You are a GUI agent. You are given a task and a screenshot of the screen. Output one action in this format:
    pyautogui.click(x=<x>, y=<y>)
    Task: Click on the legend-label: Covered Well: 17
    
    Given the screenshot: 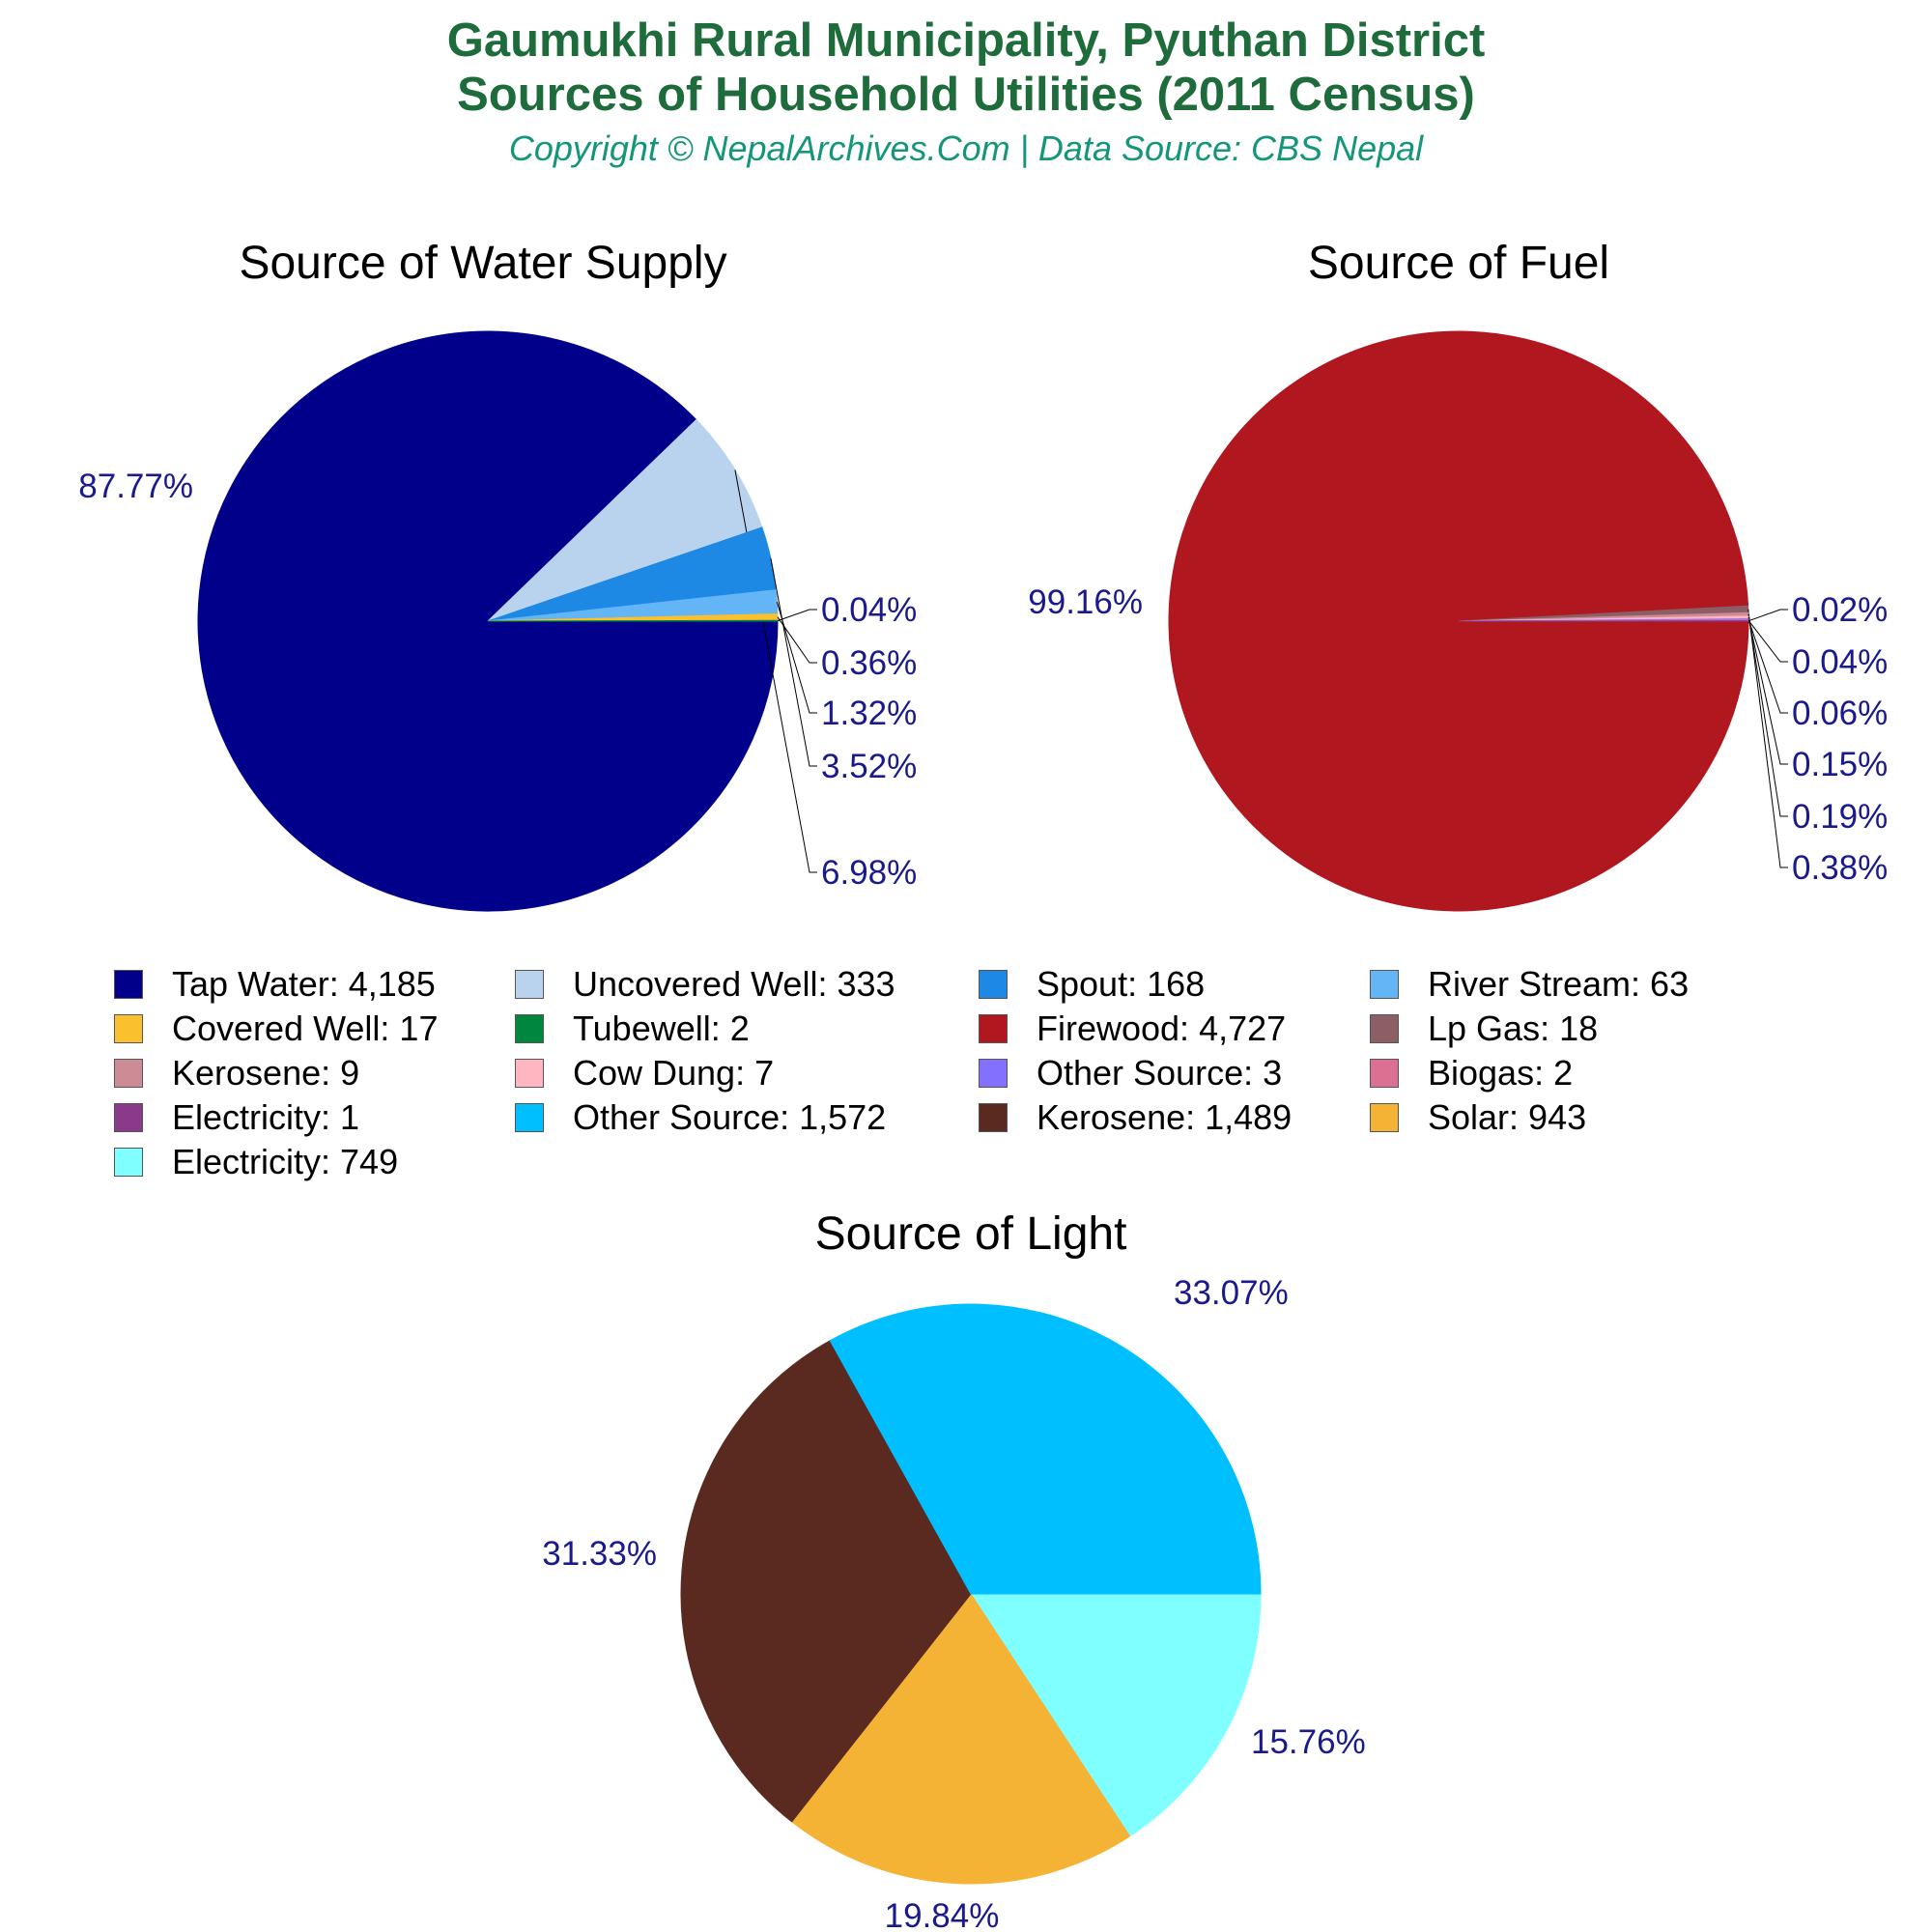 What is the action you would take?
    pyautogui.click(x=305, y=1028)
    